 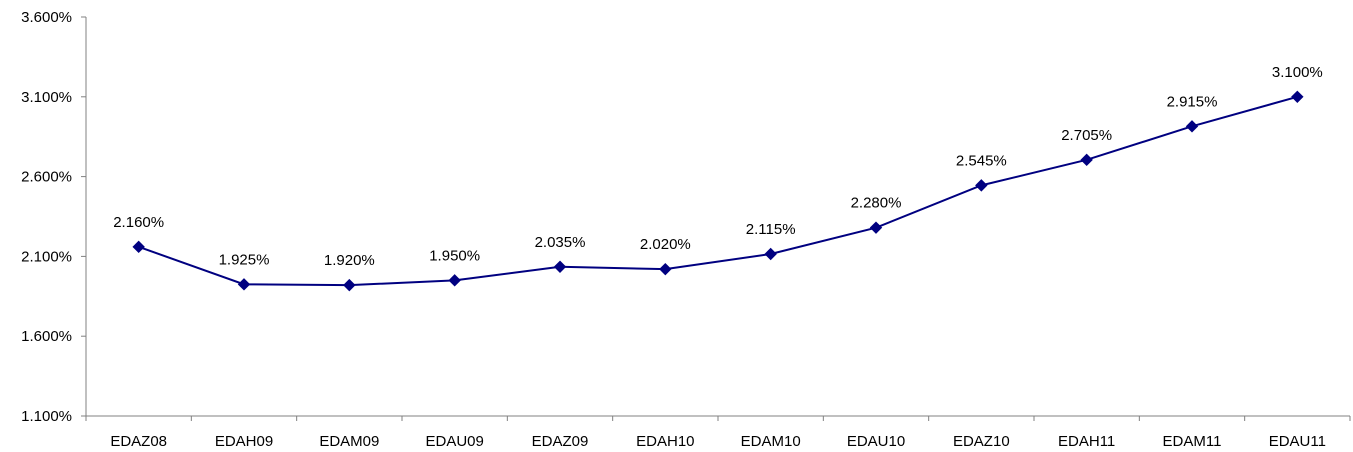 I want to click on x-tick-label: EDAU09, so click(x=454, y=441).